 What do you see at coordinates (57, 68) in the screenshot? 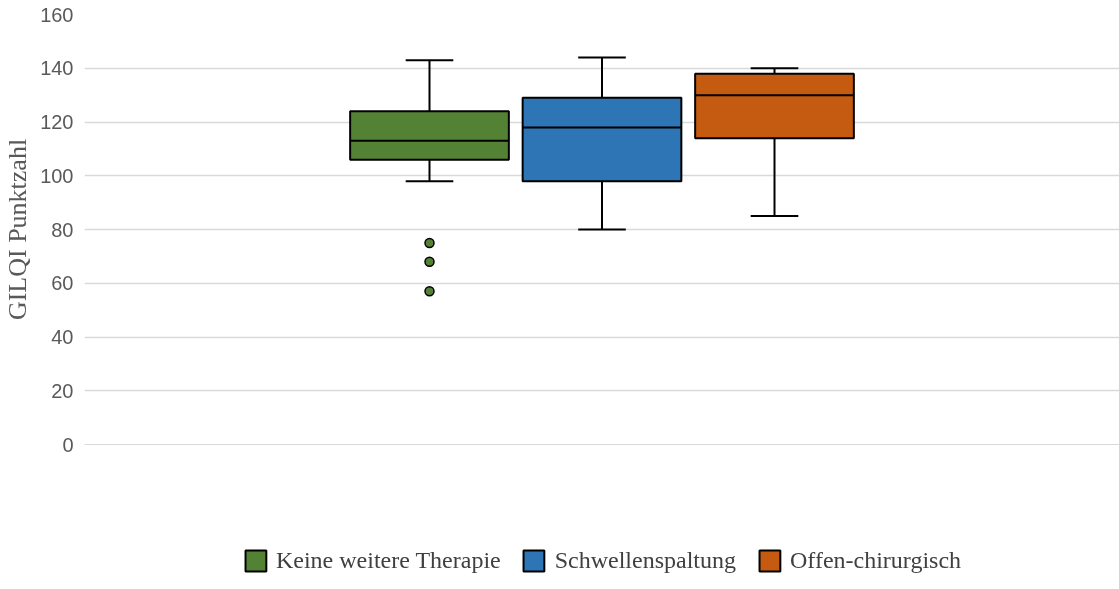
I see `y-tick-label: 140` at bounding box center [57, 68].